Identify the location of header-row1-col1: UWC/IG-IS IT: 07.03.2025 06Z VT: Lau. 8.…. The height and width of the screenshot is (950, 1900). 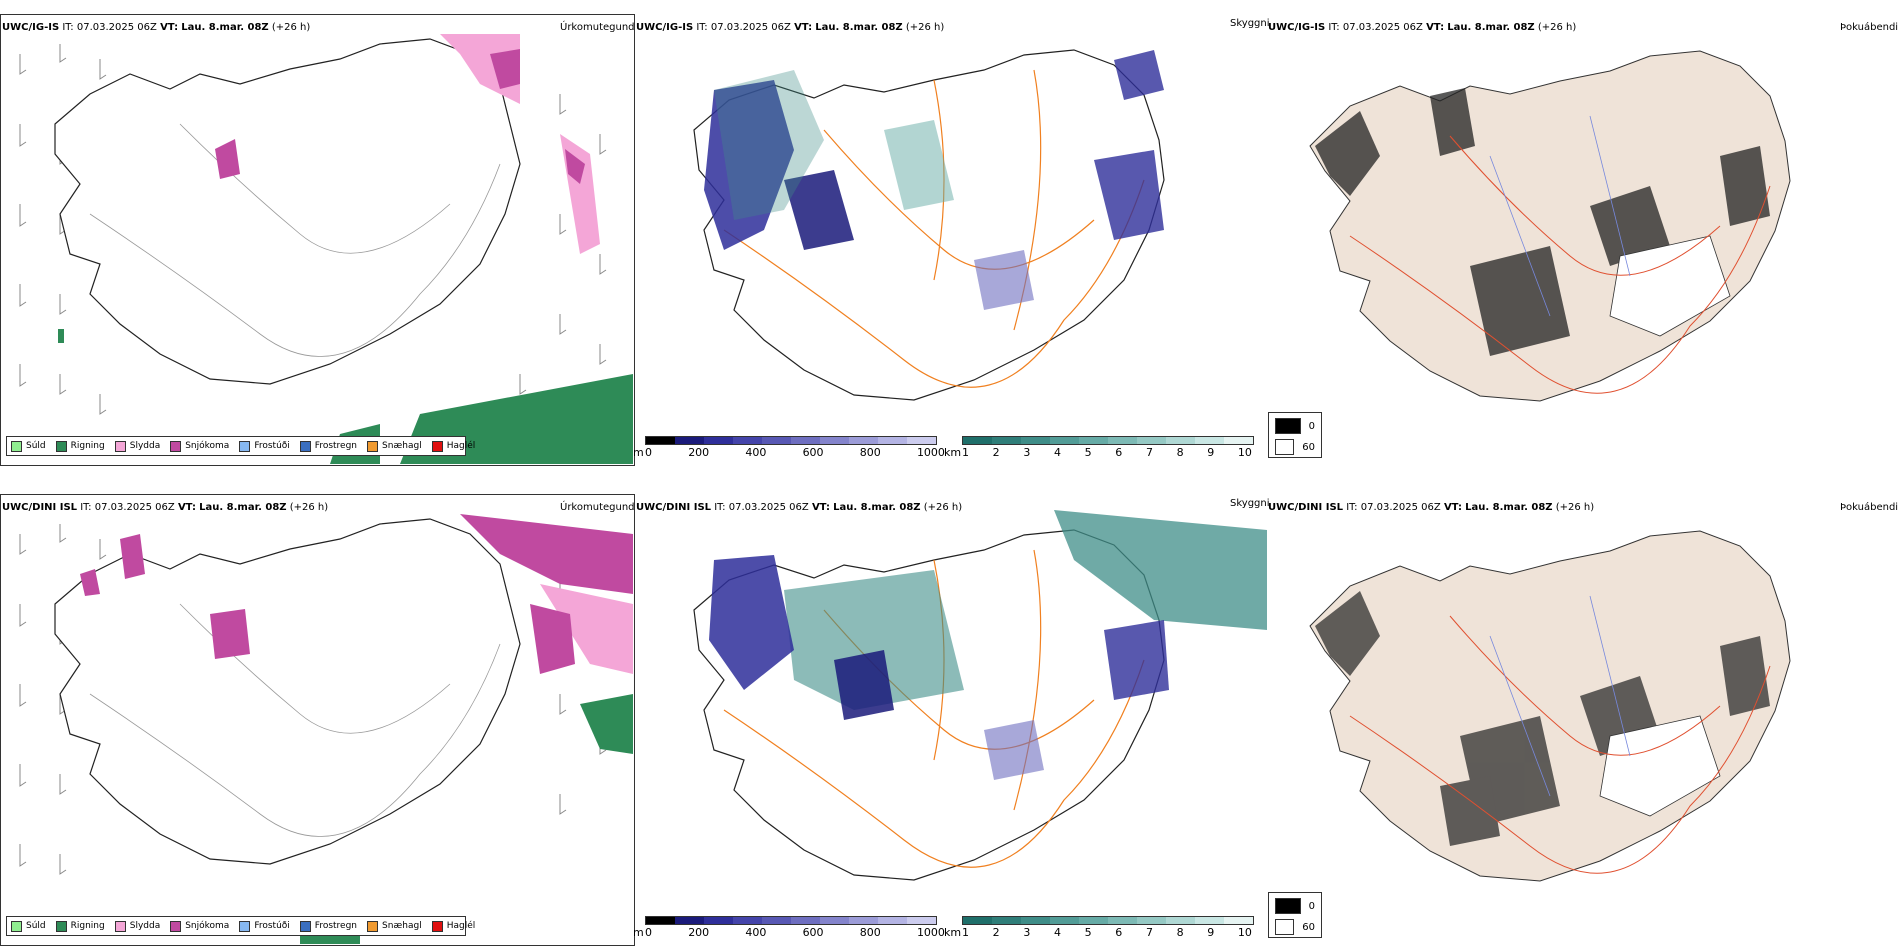
(156, 27).